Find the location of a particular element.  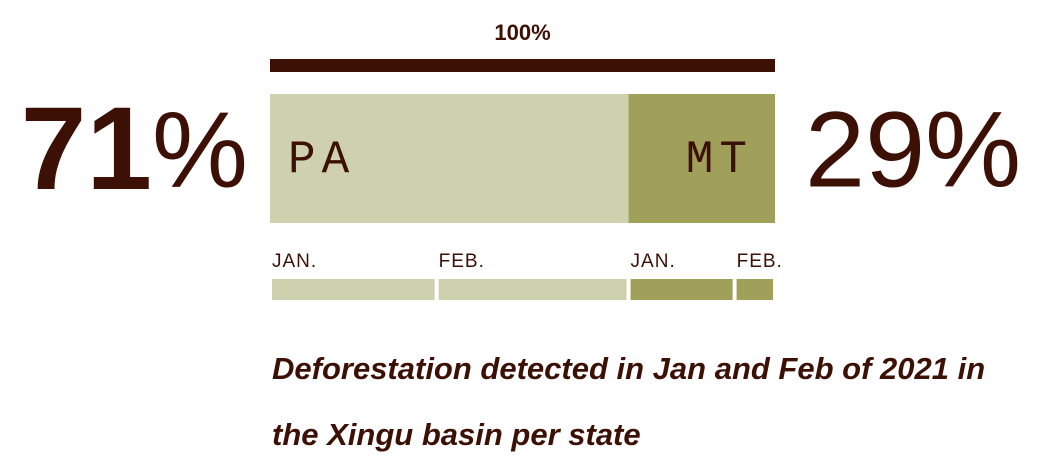

series-name: PA is located at coordinates (321, 160).